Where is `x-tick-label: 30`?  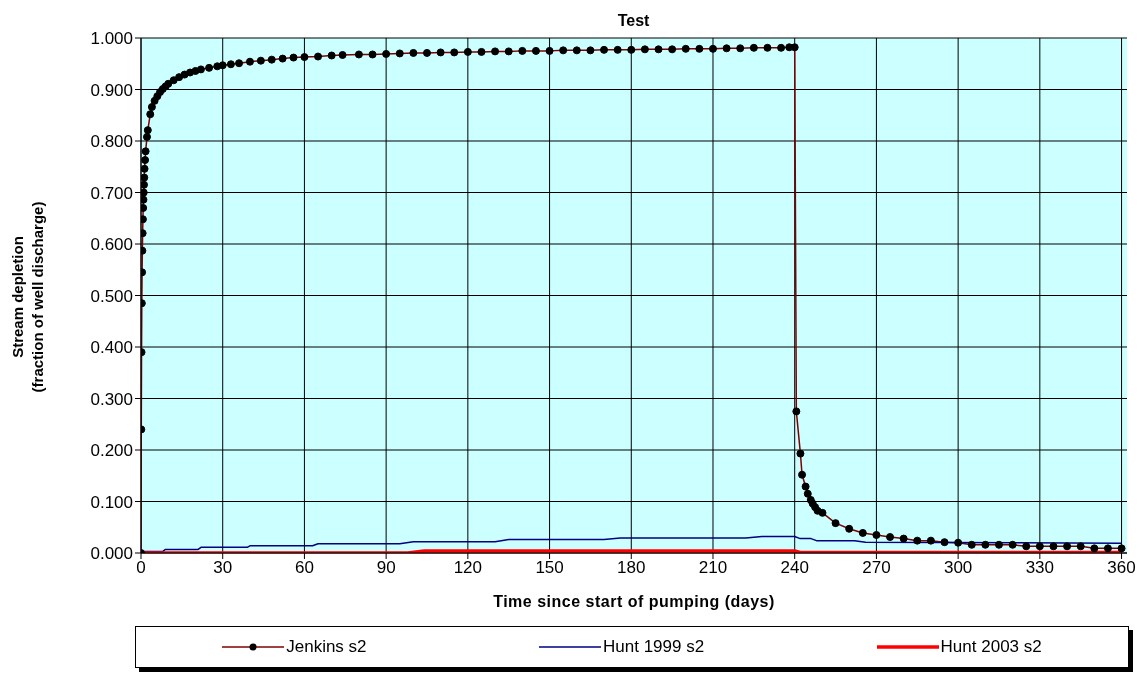 x-tick-label: 30 is located at coordinates (223, 568).